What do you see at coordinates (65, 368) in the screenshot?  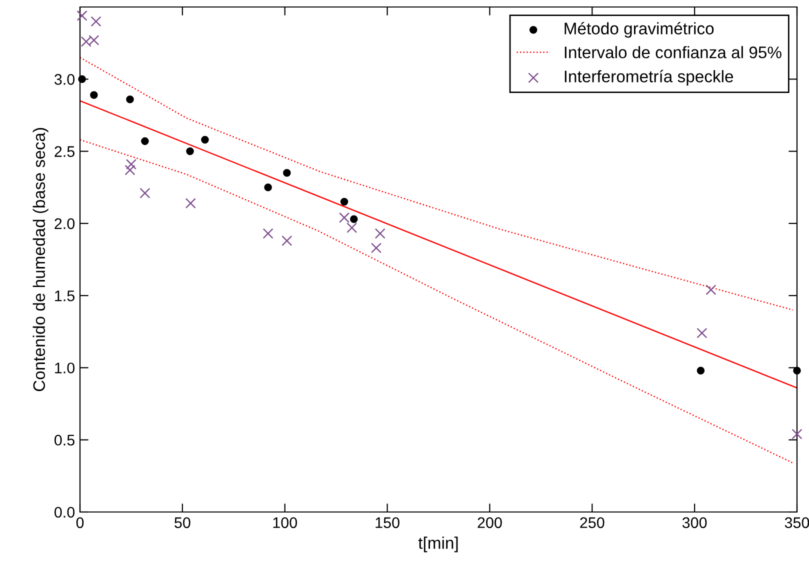 I see `y-tick-label: 1.0` at bounding box center [65, 368].